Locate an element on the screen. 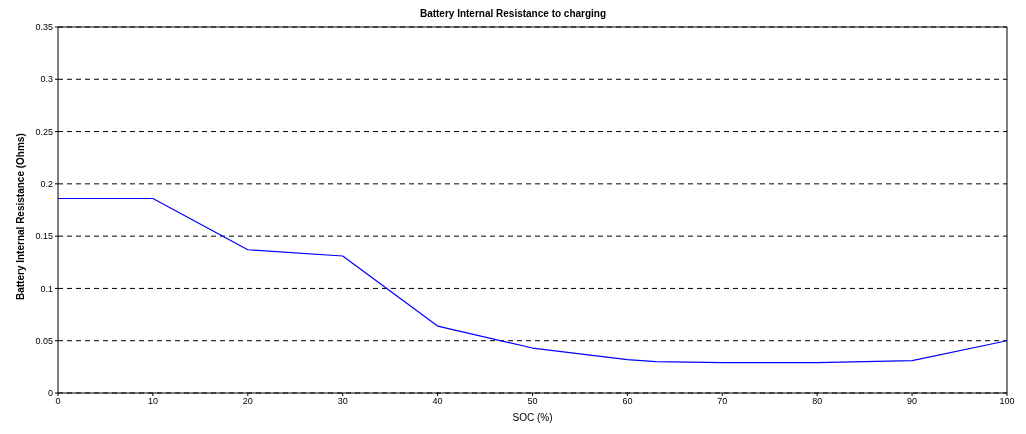 This screenshot has width=1026, height=434. y-axis-title: Battery Internal Resistance (Ohms) is located at coordinates (20, 216).